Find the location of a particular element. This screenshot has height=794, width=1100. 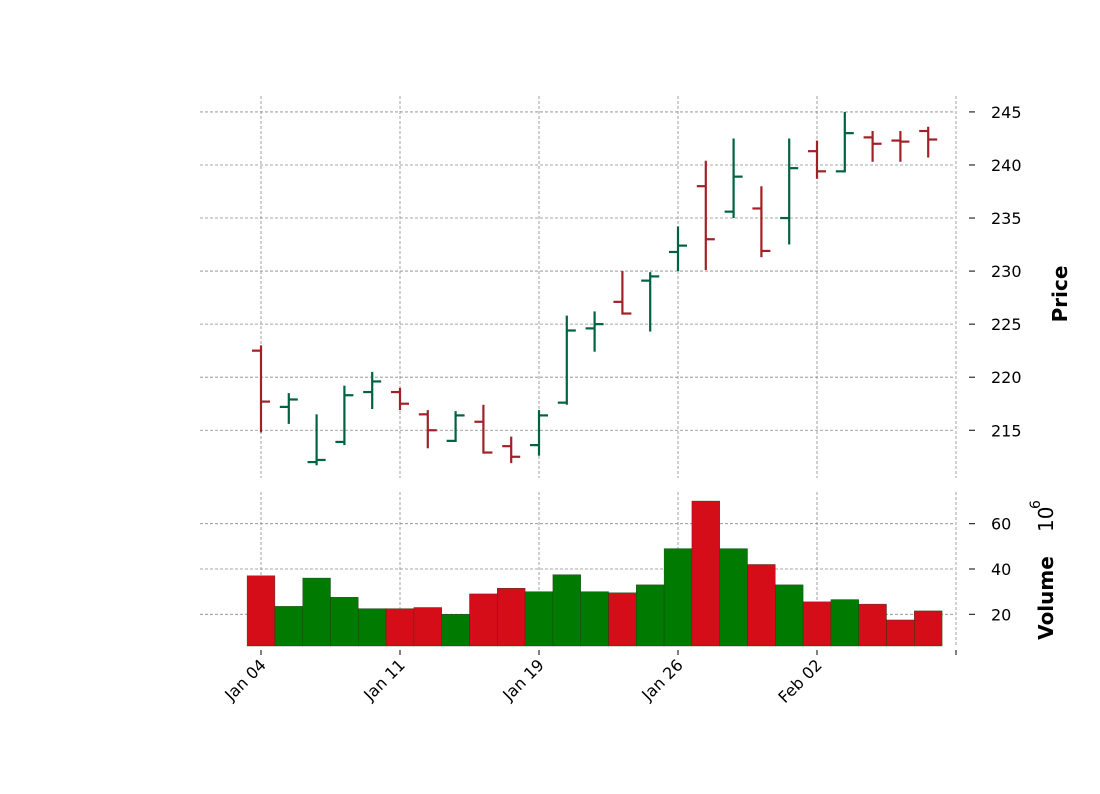

price-tick-label: 215 is located at coordinates (1006, 430).